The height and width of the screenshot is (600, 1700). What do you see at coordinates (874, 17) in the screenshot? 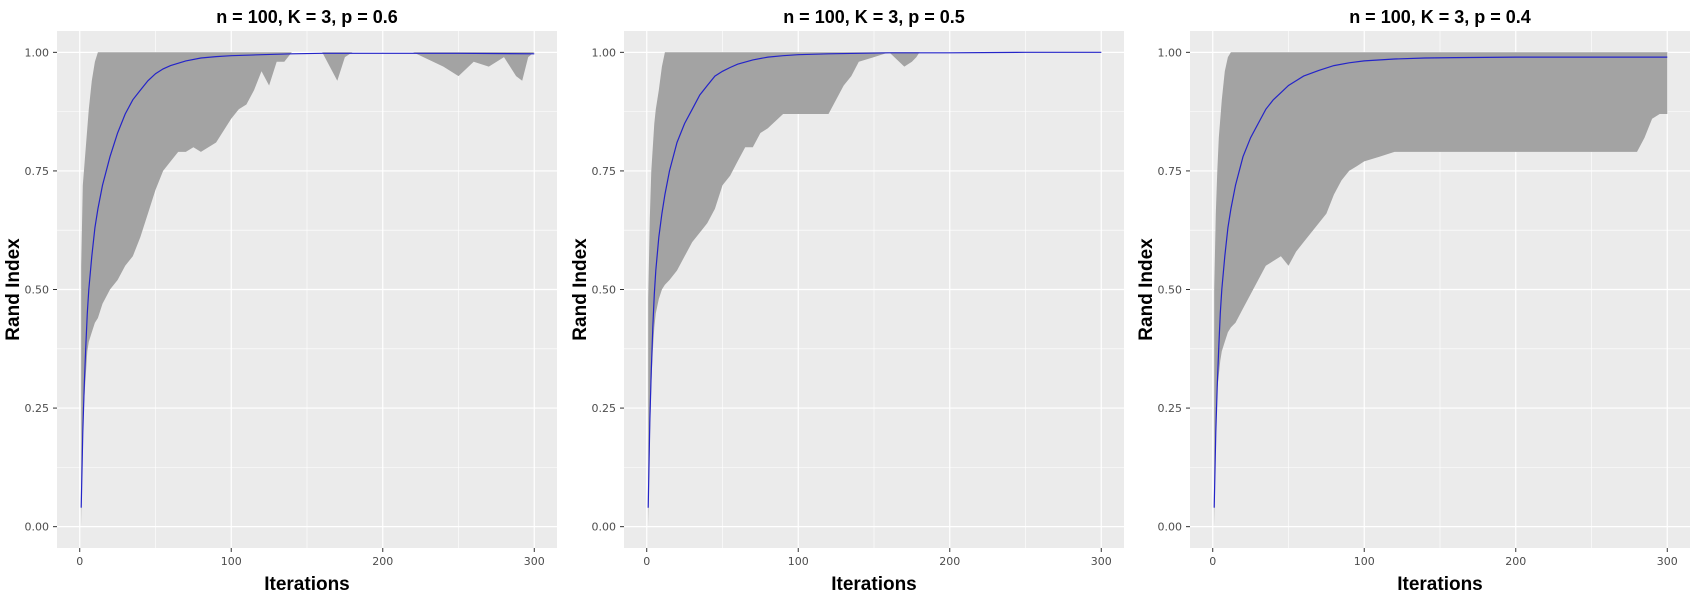
I see `chart-title: n = 100, K = 3, p = 0.5` at bounding box center [874, 17].